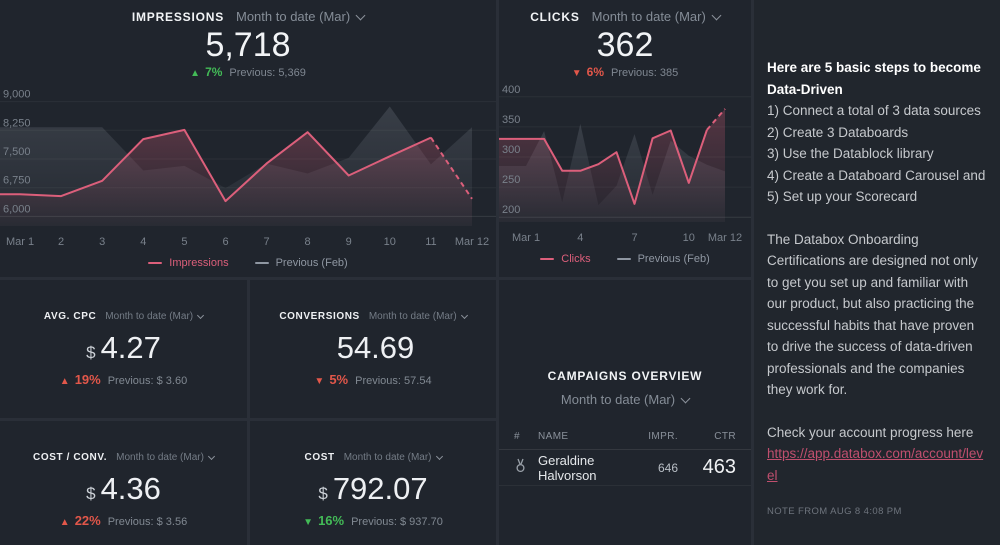 The width and height of the screenshot is (1000, 545). I want to click on delta-down-icon: ▼, so click(576, 73).